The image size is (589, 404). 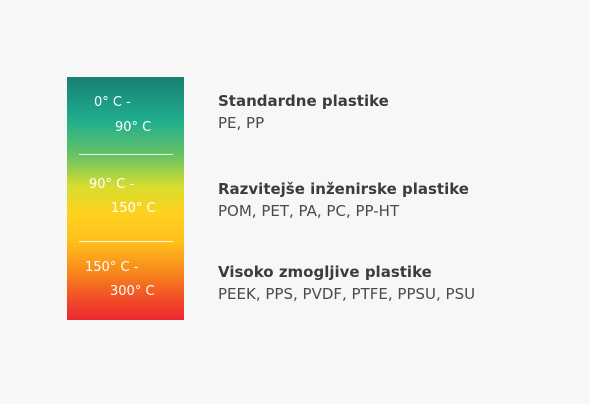 I want to click on band-1-range-end: 90° C, so click(x=133, y=127).